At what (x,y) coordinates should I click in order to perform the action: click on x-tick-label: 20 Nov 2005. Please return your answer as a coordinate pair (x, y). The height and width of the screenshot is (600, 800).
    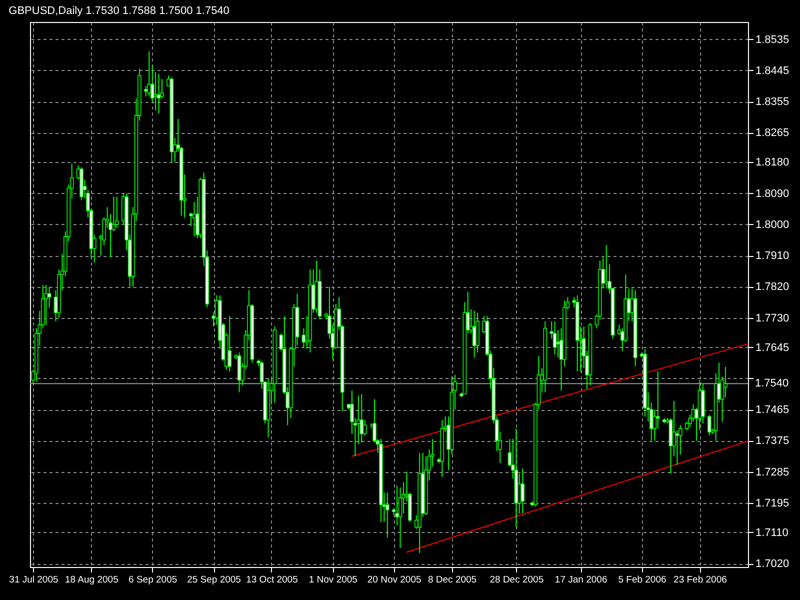
    Looking at the image, I should click on (394, 580).